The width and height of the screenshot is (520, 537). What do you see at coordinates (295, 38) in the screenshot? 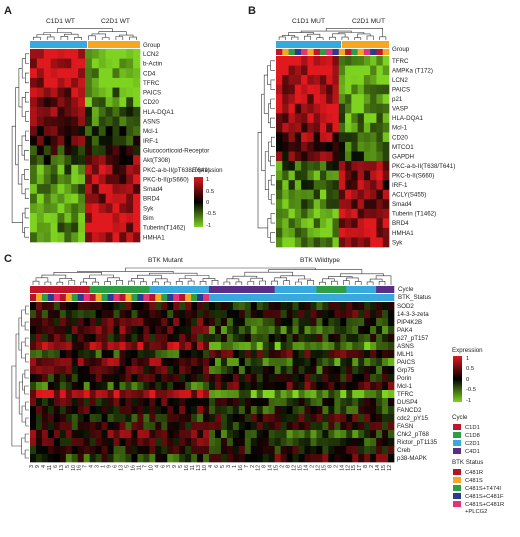
I see `panel-b-col-branch` at bounding box center [295, 38].